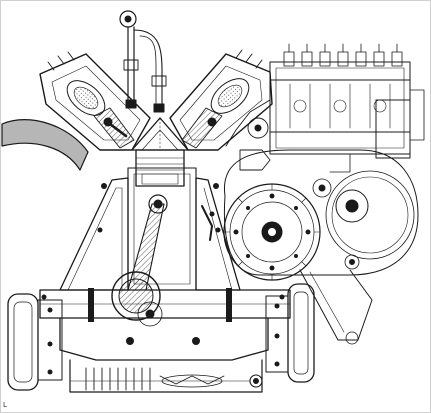 This screenshot has height=413, width=431. Describe the element at coordinates (290, 333) in the screenshot. I see `right-mount-bracket` at that location.